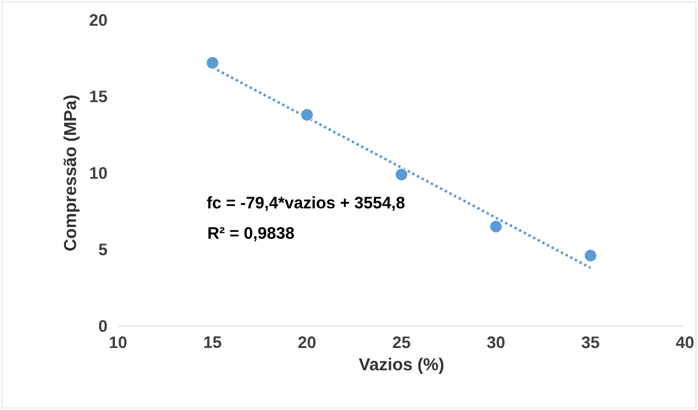 This screenshot has height=410, width=698. Describe the element at coordinates (103, 250) in the screenshot. I see `y-tick-label: 5` at that location.